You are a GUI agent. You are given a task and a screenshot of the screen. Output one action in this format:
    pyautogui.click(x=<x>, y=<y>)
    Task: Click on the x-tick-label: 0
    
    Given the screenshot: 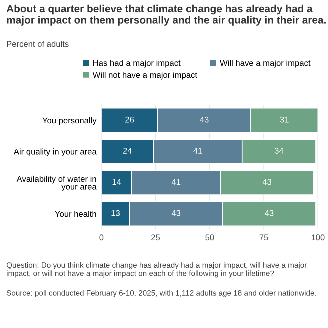 What is the action you would take?
    pyautogui.click(x=102, y=237)
    